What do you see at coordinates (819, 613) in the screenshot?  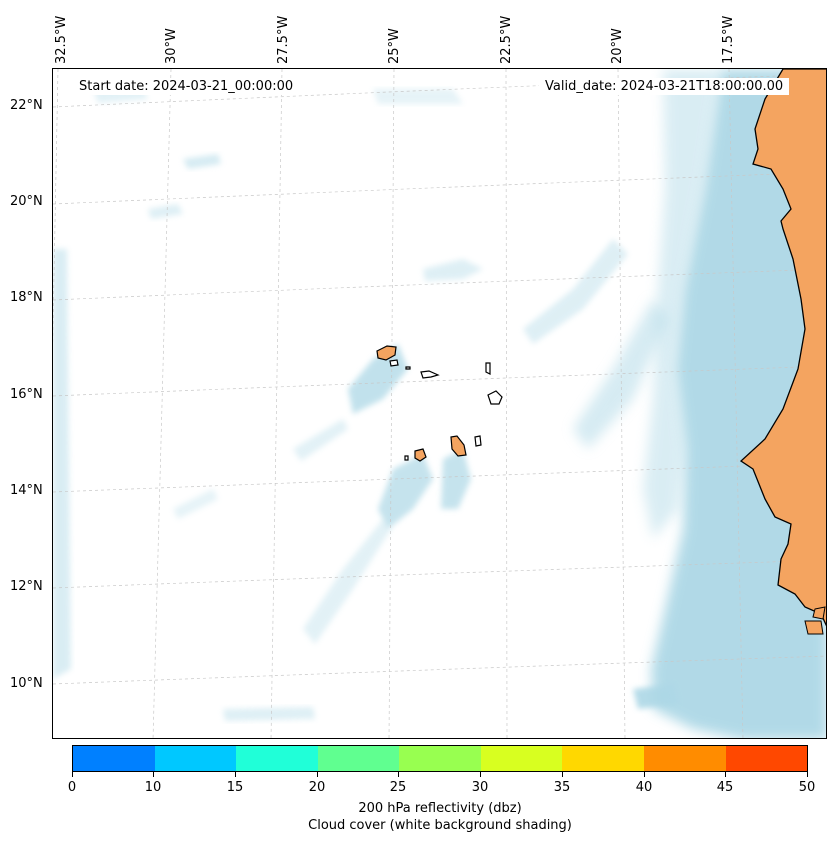 I see `bissagos-island` at bounding box center [819, 613].